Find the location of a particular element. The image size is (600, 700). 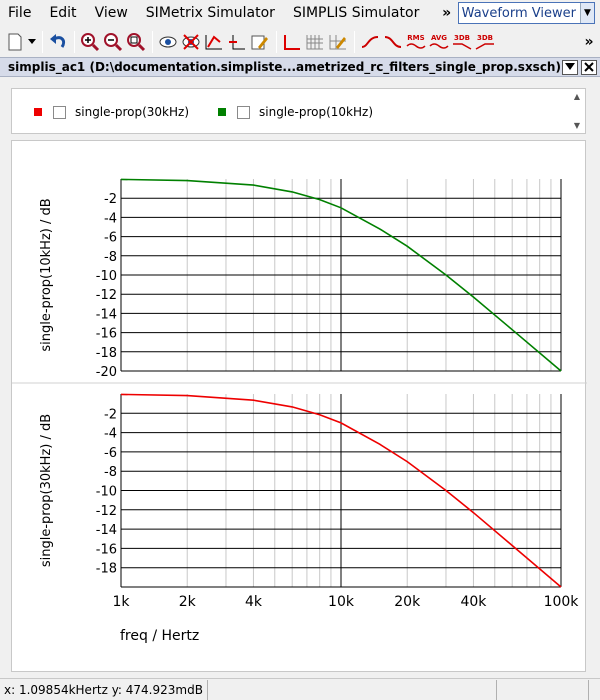

grid-button is located at coordinates (315, 42).